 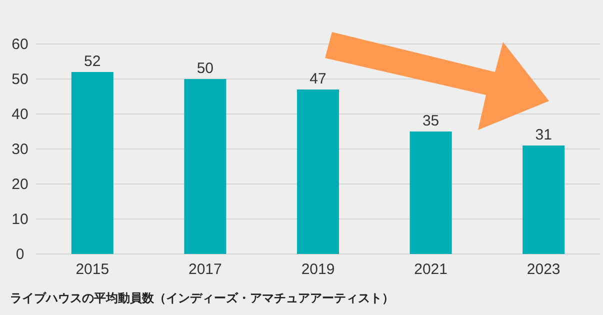 I want to click on x-tick-label: 2017, so click(x=205, y=269).